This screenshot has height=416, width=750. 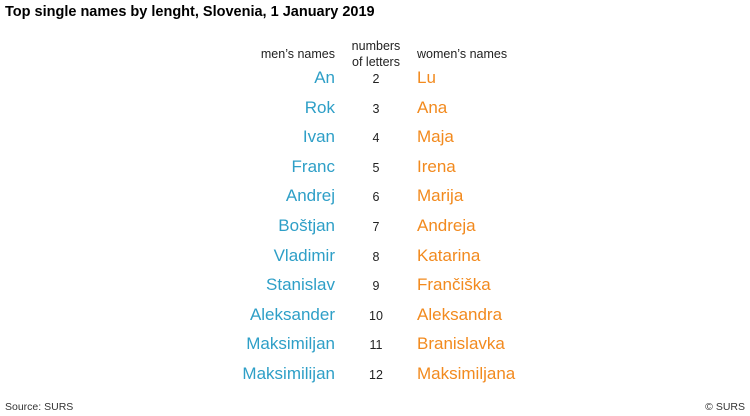 I want to click on mens-name: Boštjan, so click(x=306, y=225).